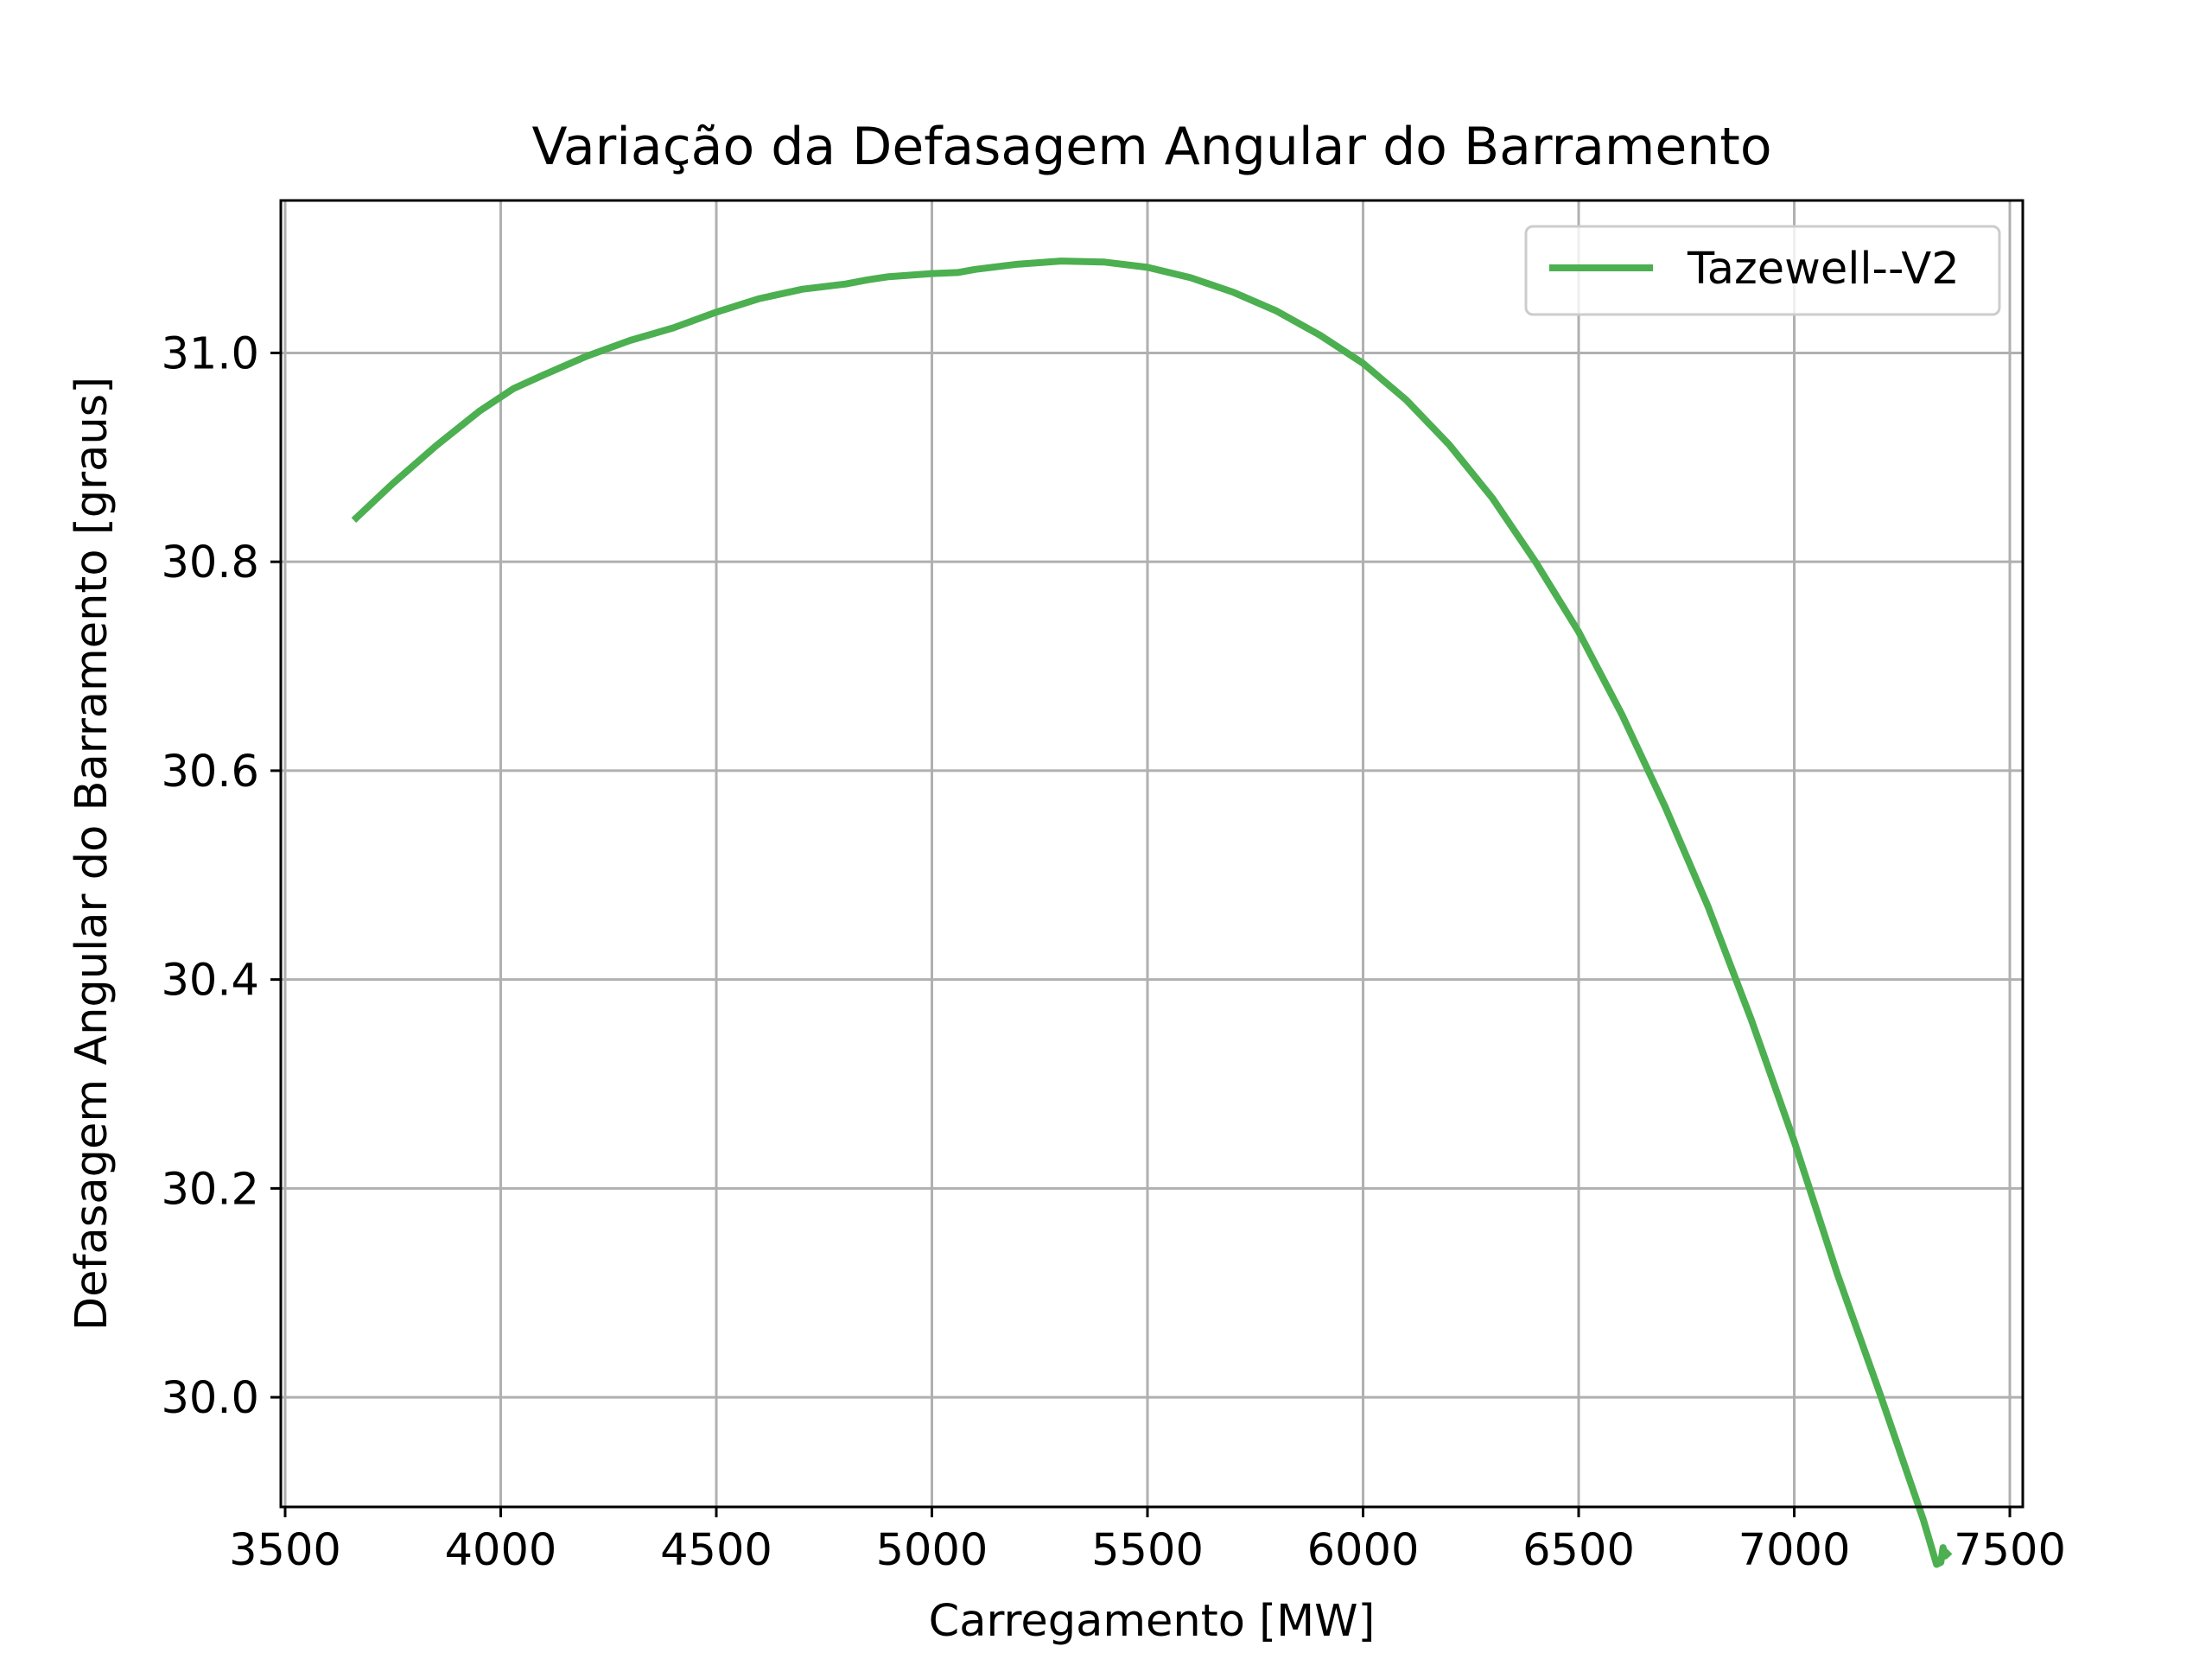 The height and width of the screenshot is (1659, 2212). What do you see at coordinates (285, 1550) in the screenshot?
I see `x-tick-label: 3500` at bounding box center [285, 1550].